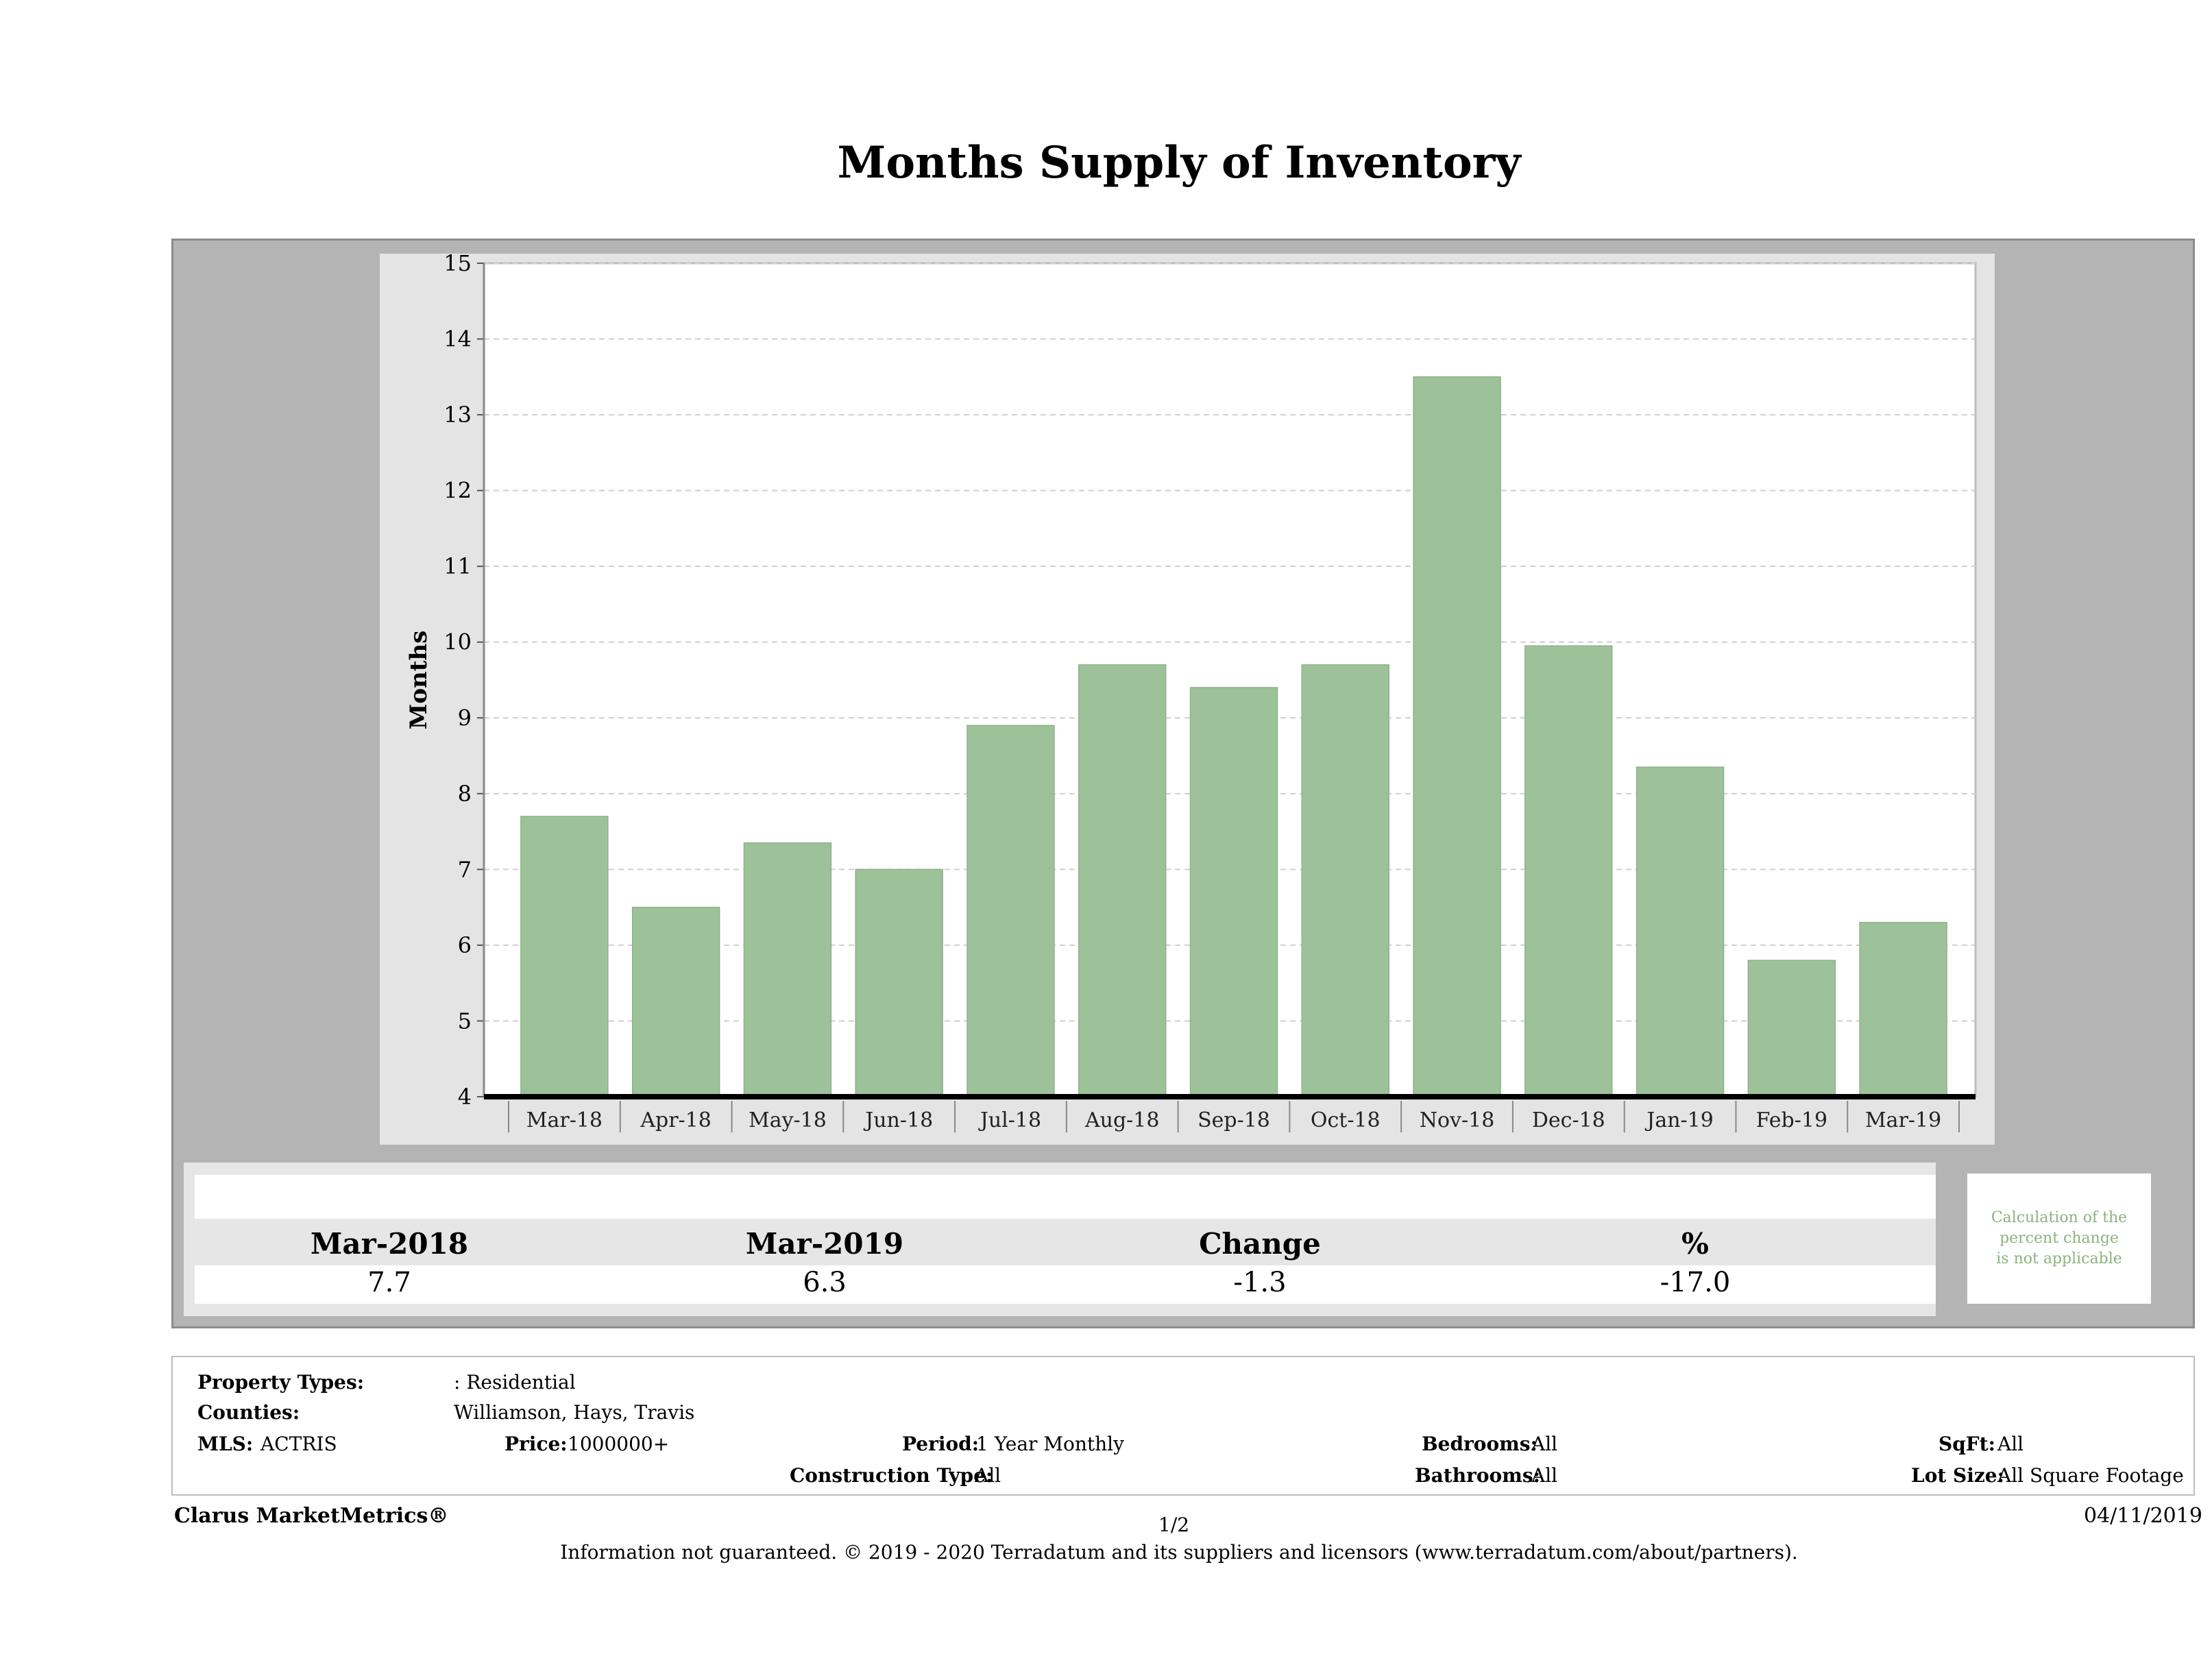 Image resolution: width=2212 pixels, height=1678 pixels. I want to click on price-label: Price:, so click(536, 1444).